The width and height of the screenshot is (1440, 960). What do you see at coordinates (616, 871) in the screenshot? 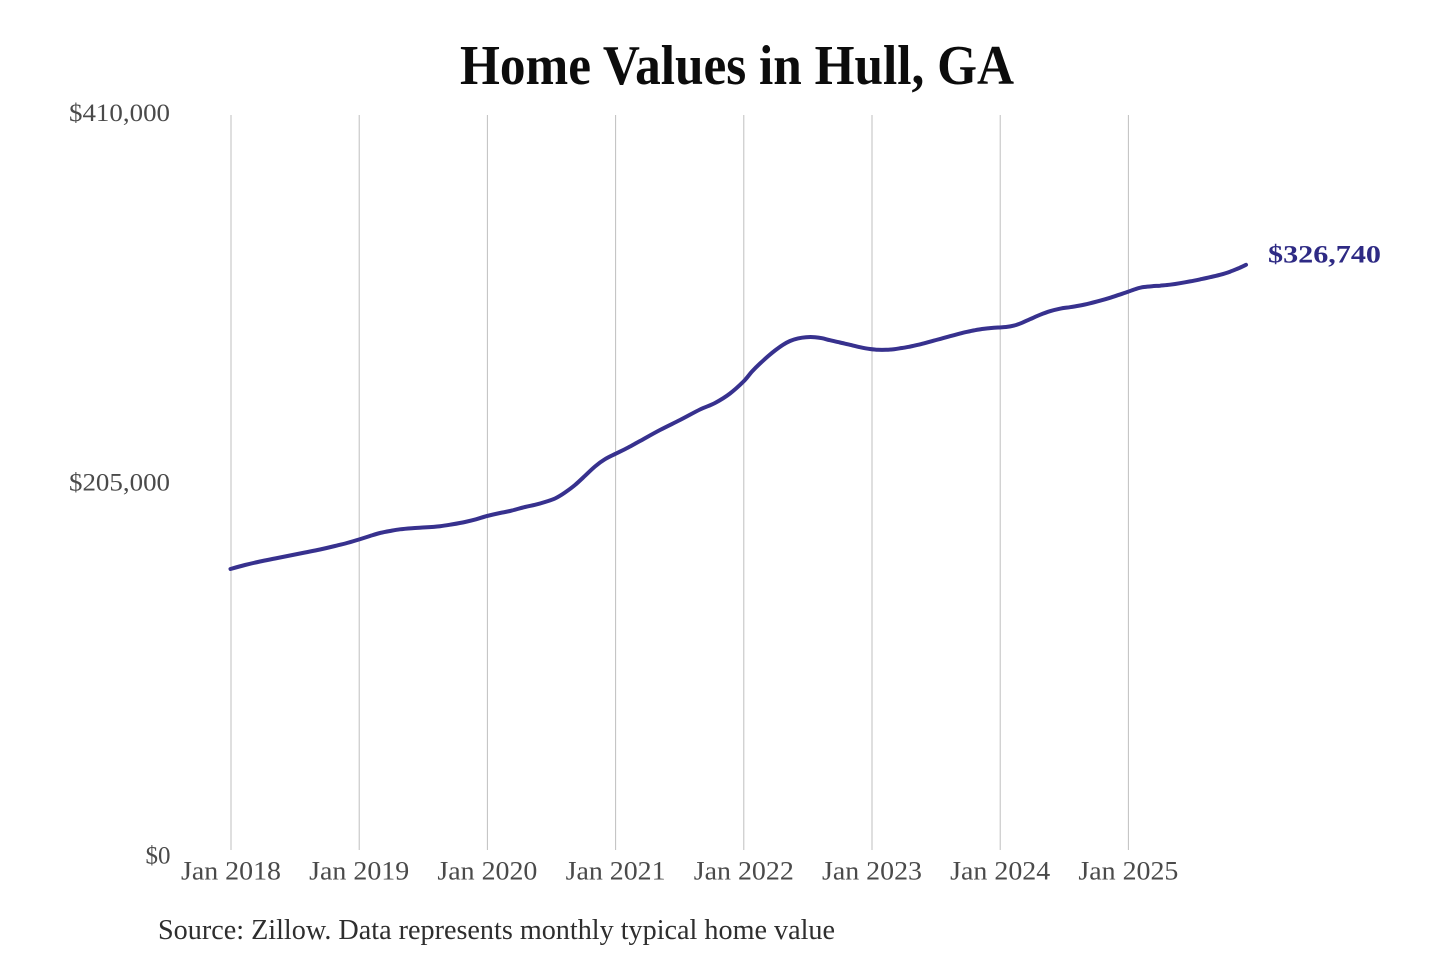
I see `svg-text: Jan 2021` at bounding box center [616, 871].